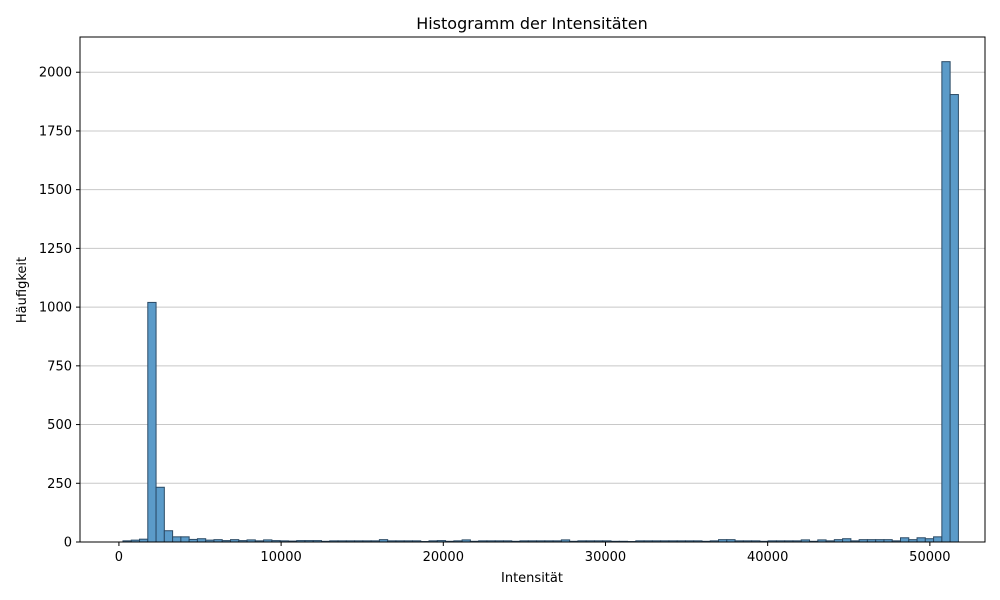 Image resolution: width=1000 pixels, height=600 pixels. What do you see at coordinates (767, 557) in the screenshot?
I see `x-tick-label: 40000` at bounding box center [767, 557].